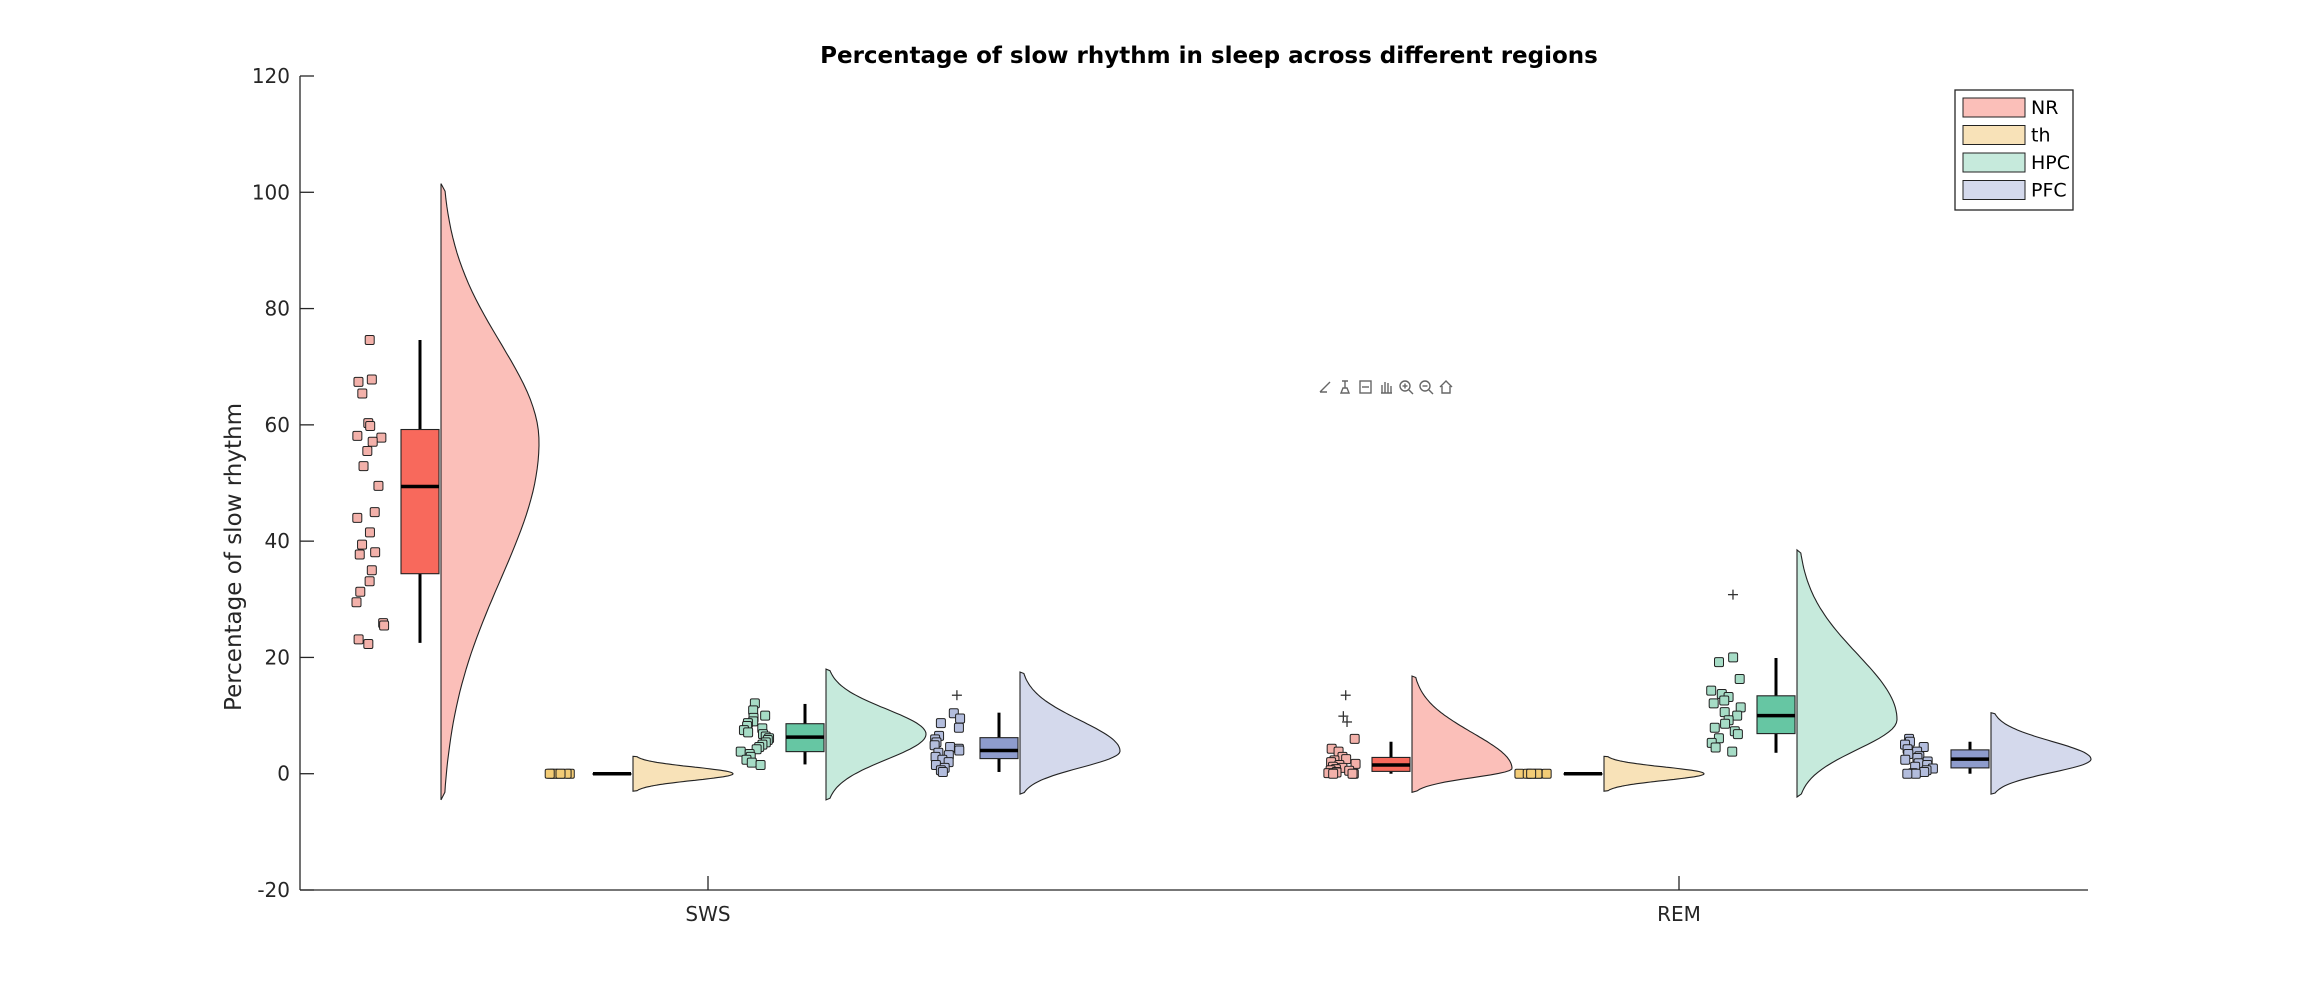 This screenshot has width=2308, height=1001. I want to click on box-PFC, so click(999, 748).